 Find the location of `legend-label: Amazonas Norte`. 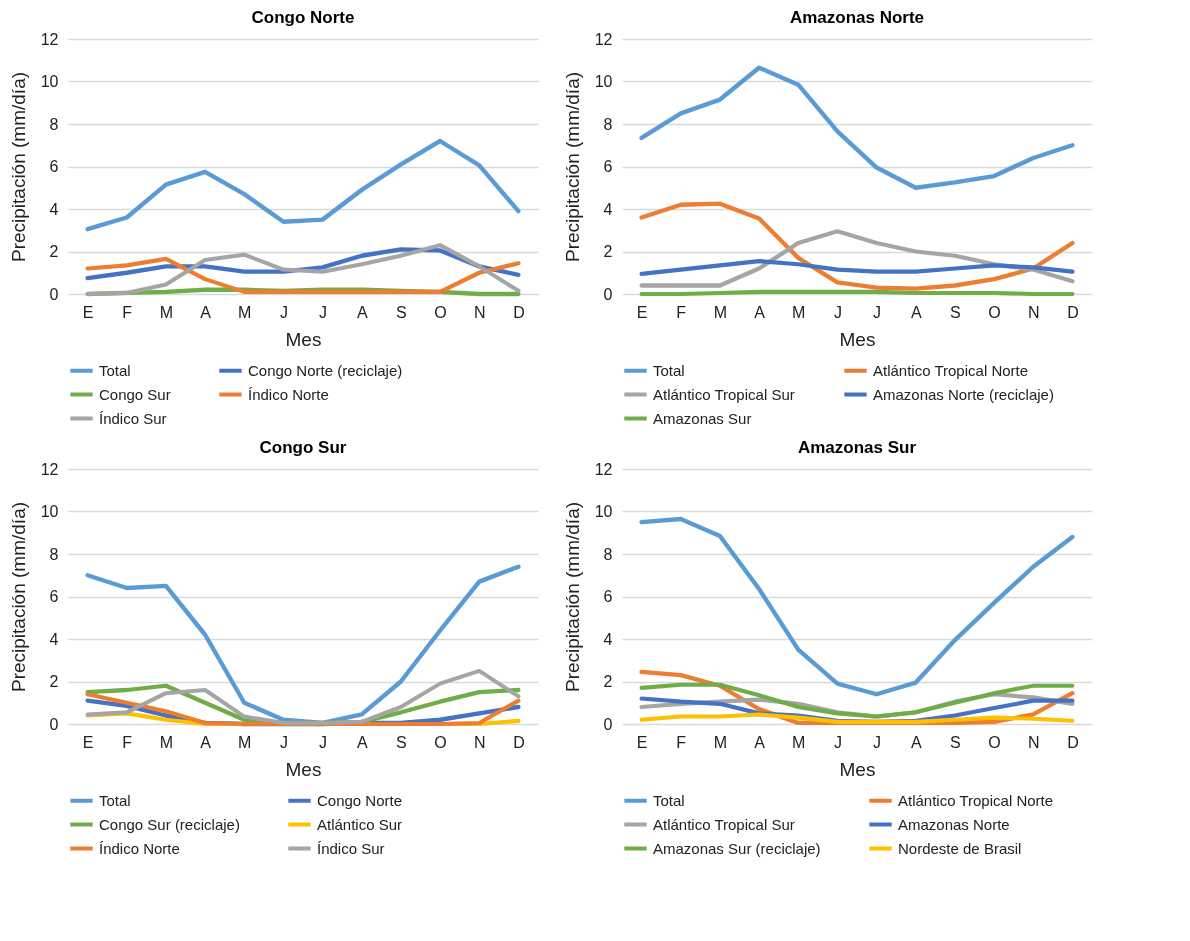

legend-label: Amazonas Norte is located at coordinates (954, 824).